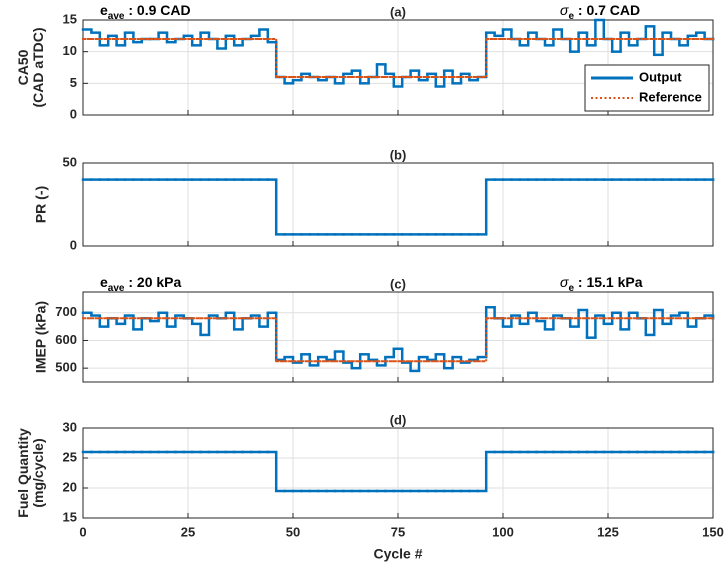 The height and width of the screenshot is (573, 726). What do you see at coordinates (66, 339) in the screenshot?
I see `y-tick-label: 600` at bounding box center [66, 339].